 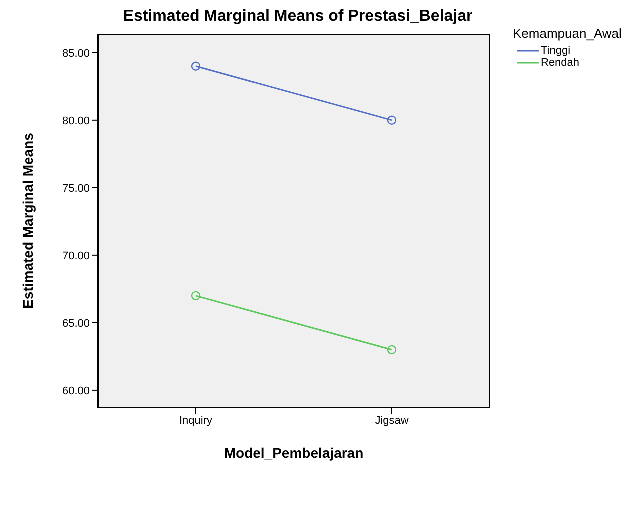 I want to click on y-axis-title: Estimated Marginal Means, so click(x=28, y=220).